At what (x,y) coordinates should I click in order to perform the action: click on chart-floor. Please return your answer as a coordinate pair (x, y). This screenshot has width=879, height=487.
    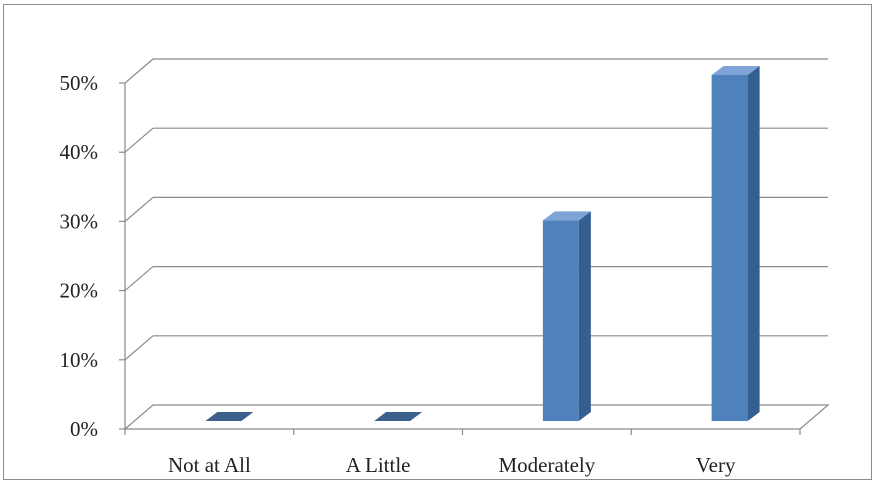
    Looking at the image, I should click on (477, 417).